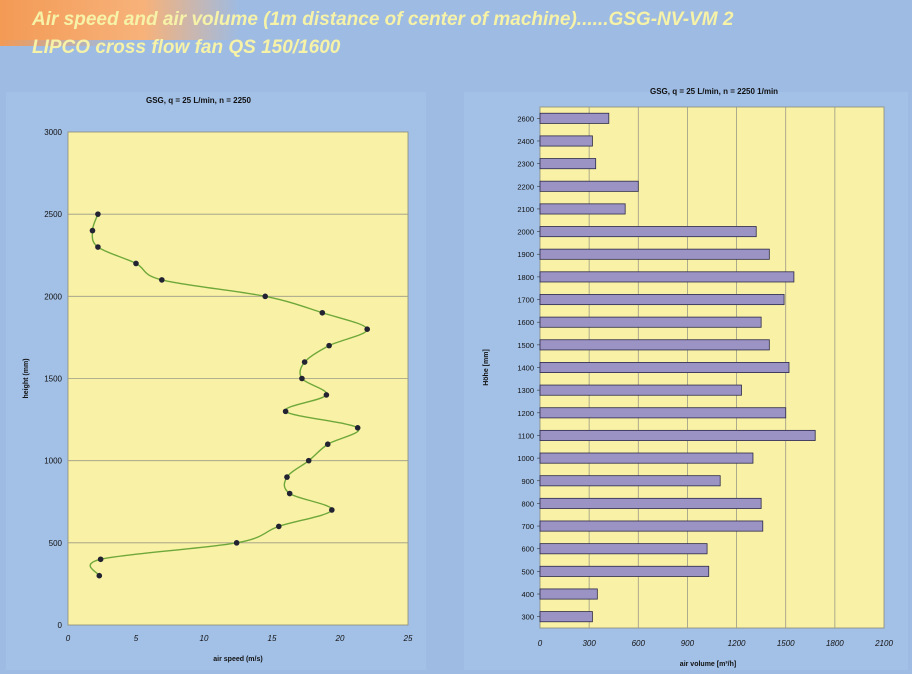  I want to click on y-tick-label: 600, so click(527, 549).